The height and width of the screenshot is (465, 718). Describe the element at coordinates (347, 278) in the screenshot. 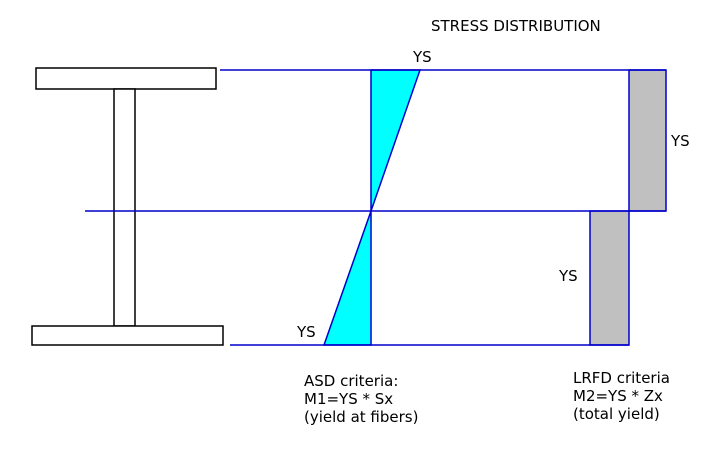

I see `asd-bottom-stress-triangle` at that location.